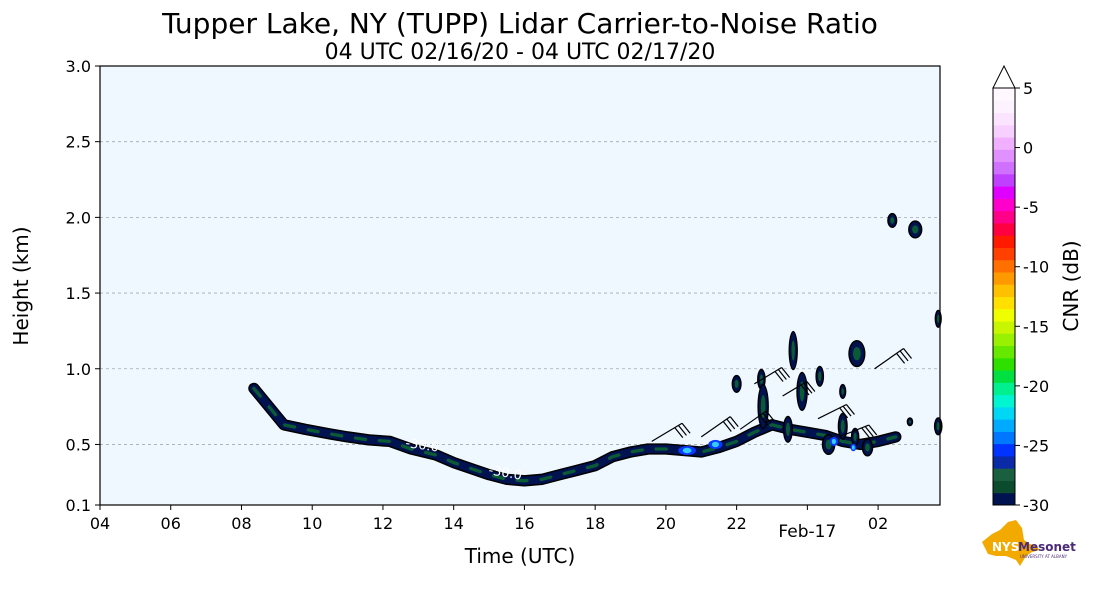 The height and width of the screenshot is (600, 1093). What do you see at coordinates (383, 523) in the screenshot?
I see `x-tick-label: 12` at bounding box center [383, 523].